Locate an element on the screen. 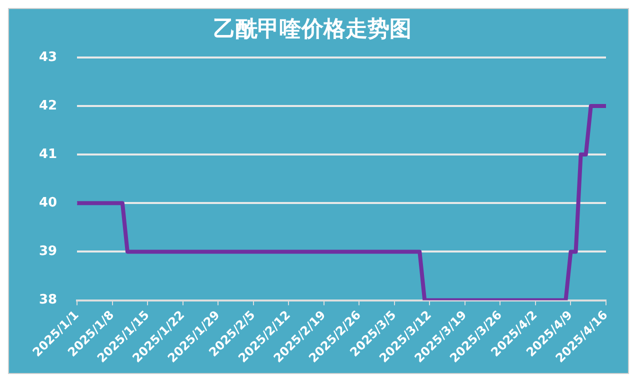  y-tick-label: 42 is located at coordinates (48, 106).